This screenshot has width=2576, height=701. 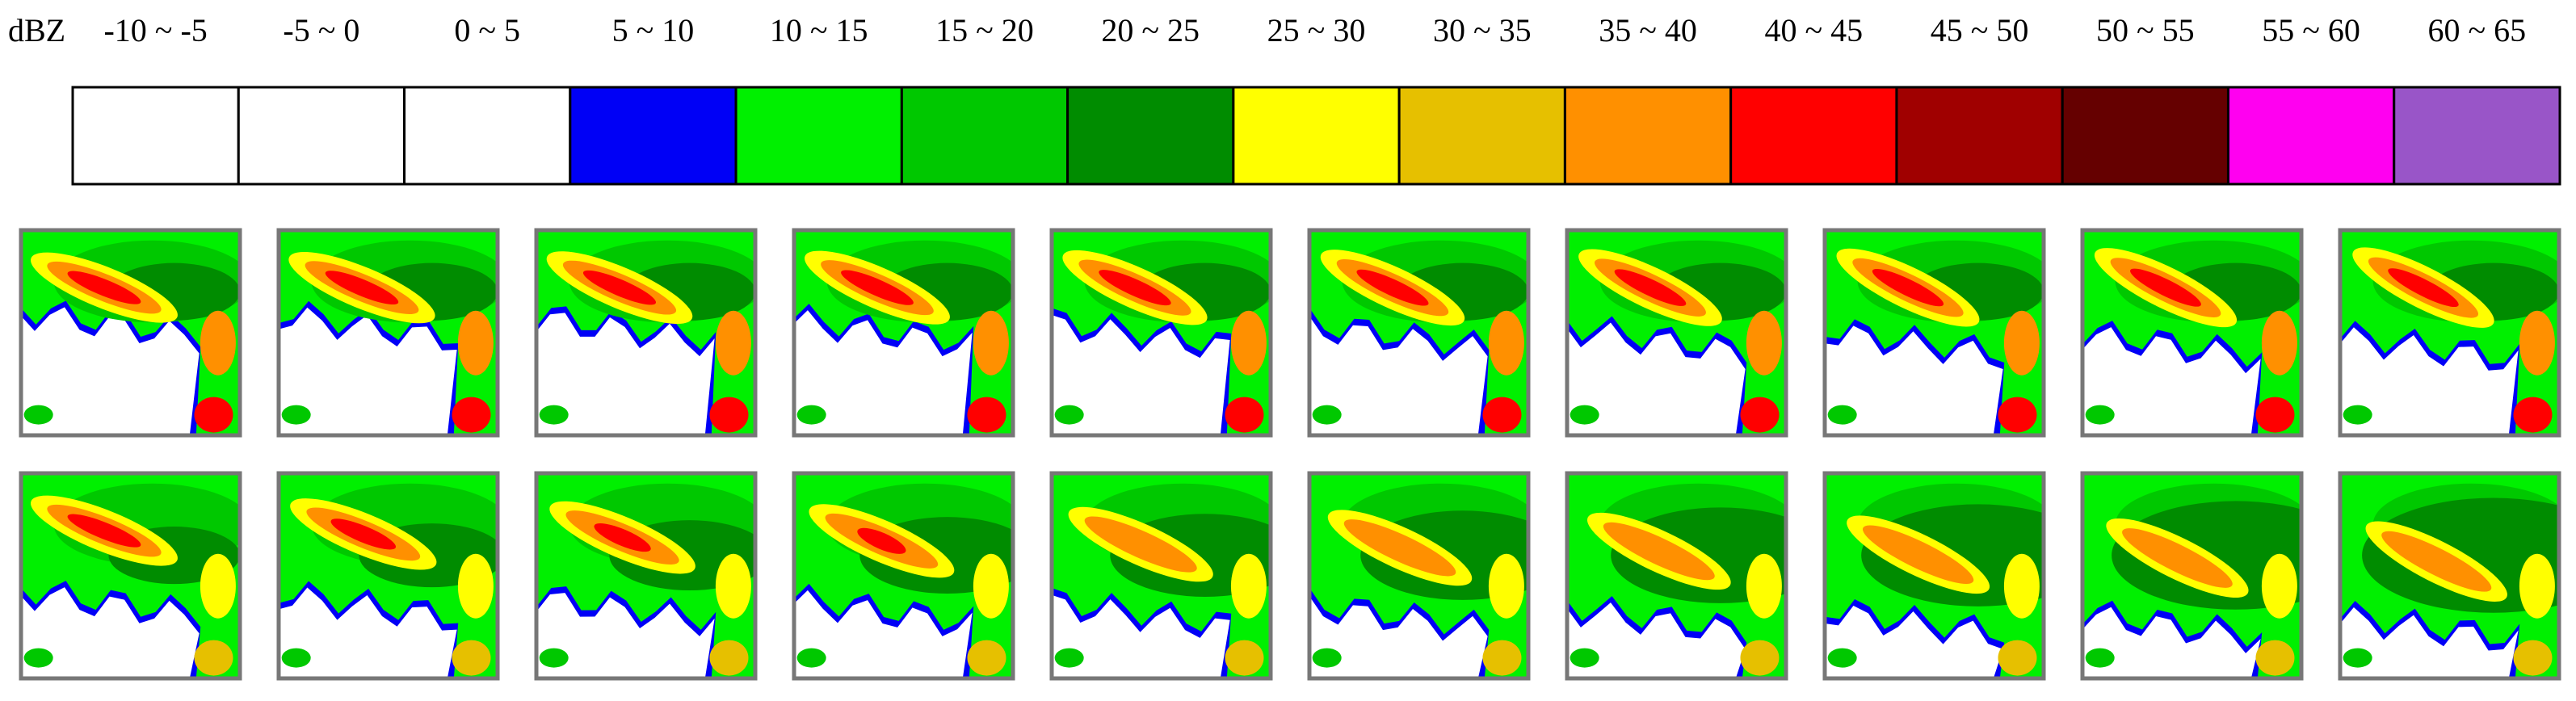 I want to click on legend-label: 15 ~ 20, so click(x=984, y=30).